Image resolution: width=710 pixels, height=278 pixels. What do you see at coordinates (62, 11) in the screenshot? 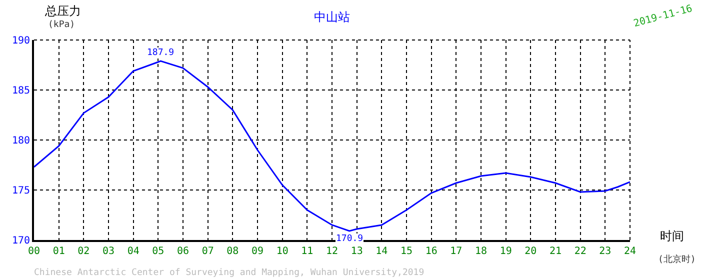
I see `y-axis-title: 总压力` at bounding box center [62, 11].